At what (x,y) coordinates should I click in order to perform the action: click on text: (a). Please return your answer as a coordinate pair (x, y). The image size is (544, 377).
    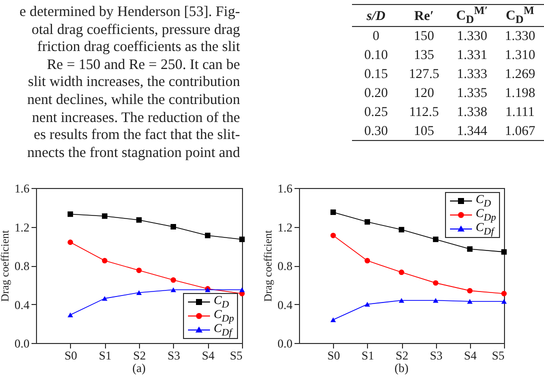
    Looking at the image, I should click on (139, 368).